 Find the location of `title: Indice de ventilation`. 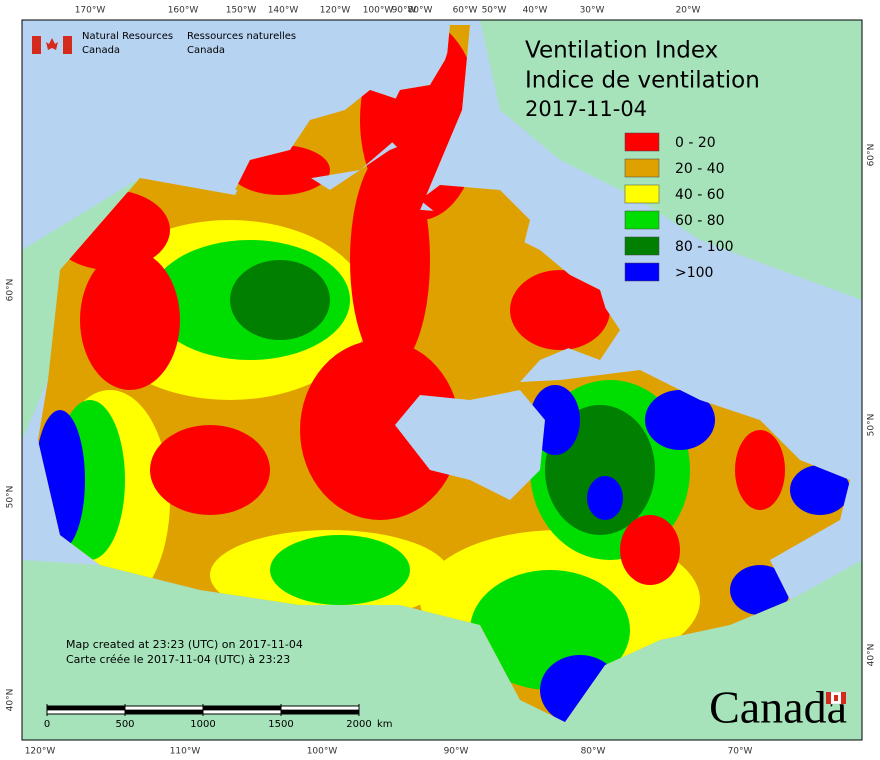

title: Indice de ventilation is located at coordinates (642, 81).